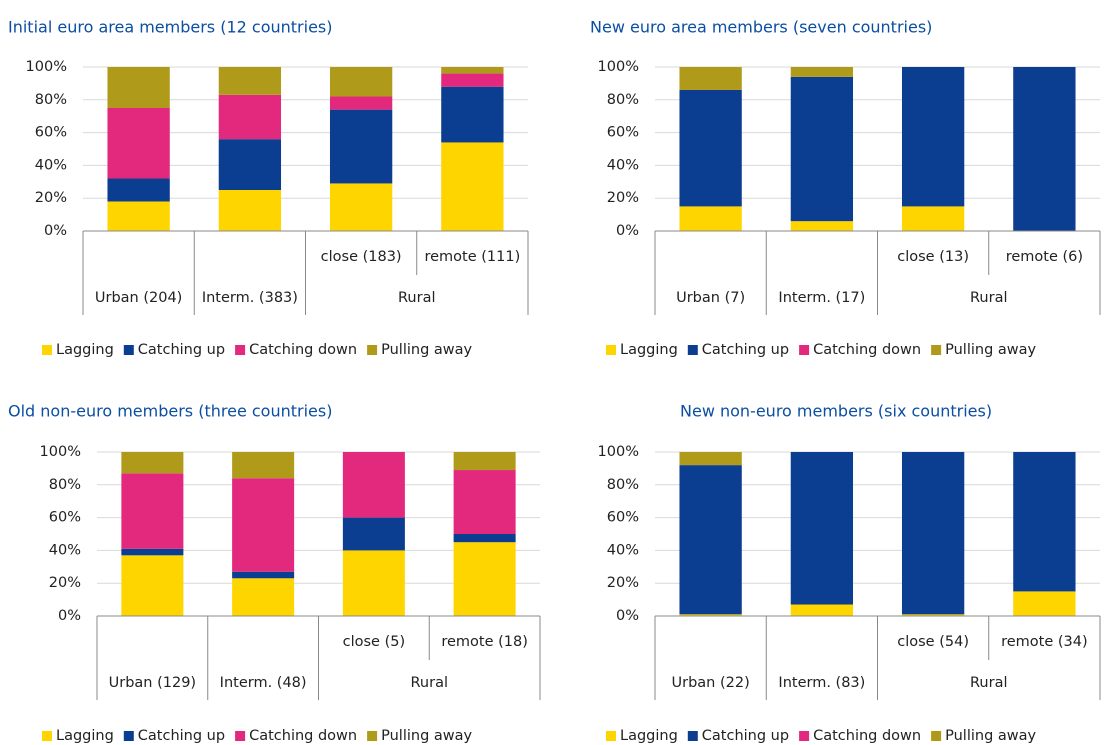 The height and width of the screenshot is (745, 1115). I want to click on x-tick-label: close (5), so click(374, 642).